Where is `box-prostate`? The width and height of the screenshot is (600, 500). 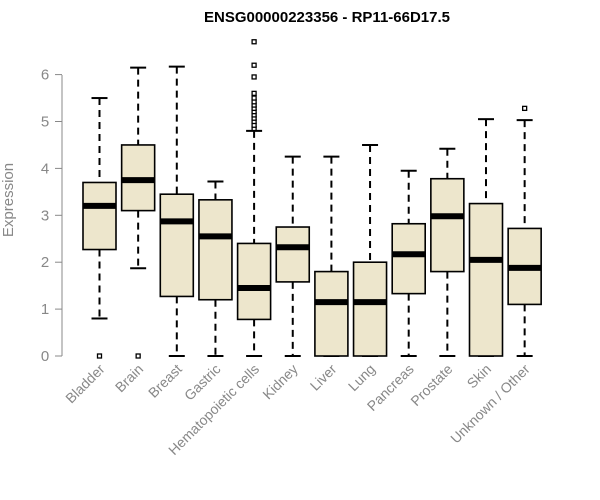 box-prostate is located at coordinates (447, 252).